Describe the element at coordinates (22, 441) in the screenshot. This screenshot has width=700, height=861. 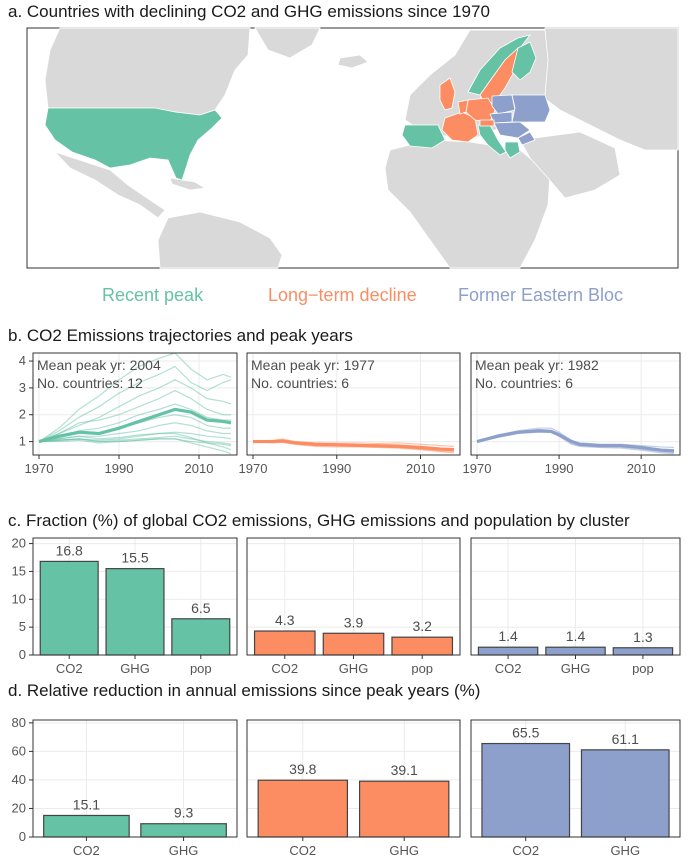
I see `y-tick-label: 1` at that location.